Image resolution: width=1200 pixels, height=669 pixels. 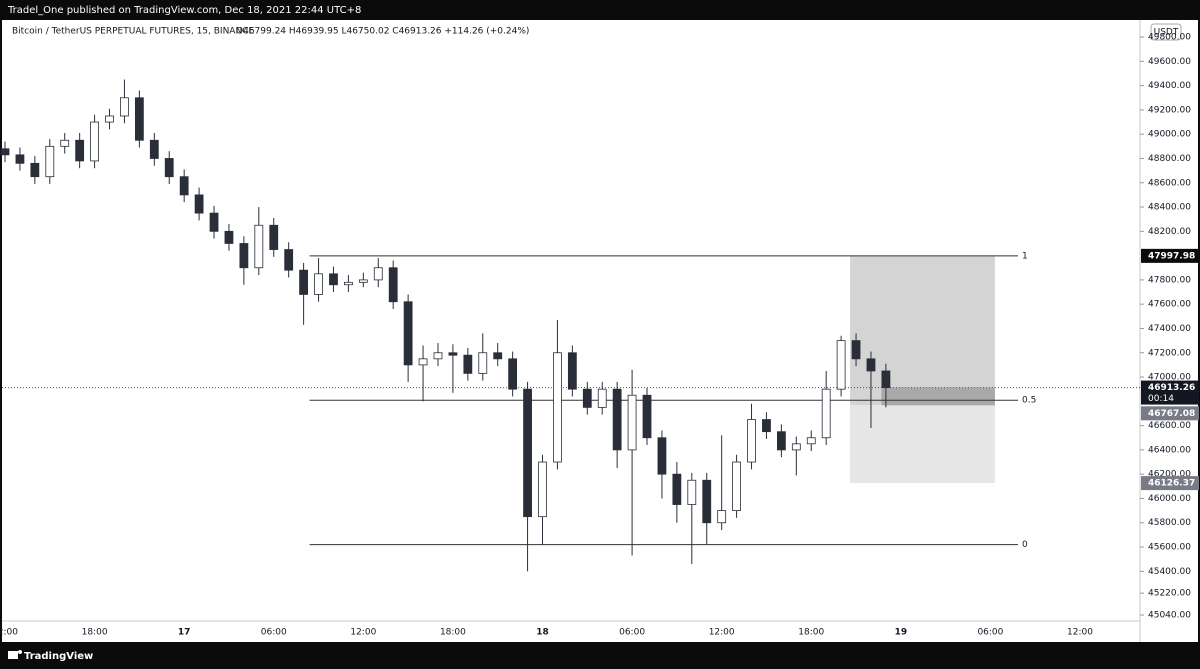 What do you see at coordinates (1169, 548) in the screenshot?
I see `y-tick-label: 45600.00` at bounding box center [1169, 548].